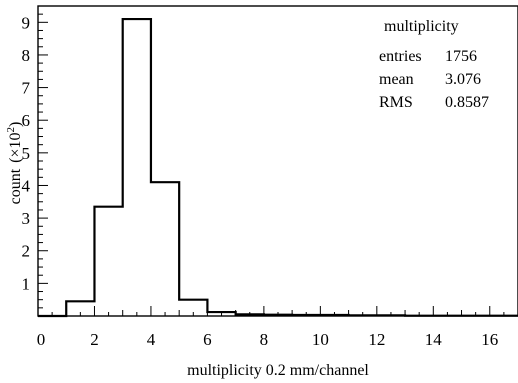  I want to click on stats-mean-value: 3.076, so click(463, 79).